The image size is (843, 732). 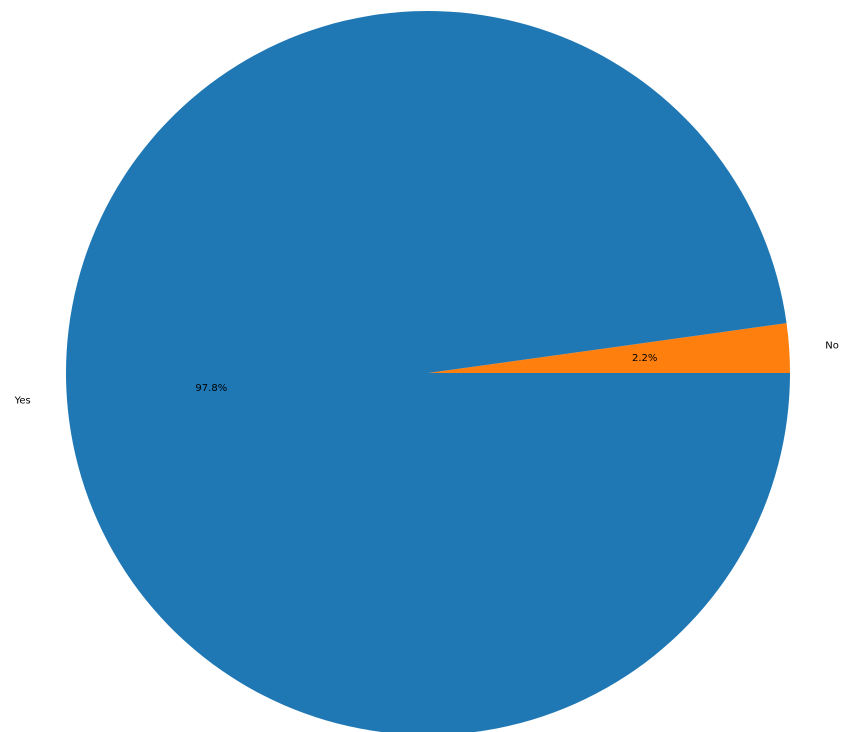 What do you see at coordinates (644, 358) in the screenshot?
I see `percent-label-no: 2.2%` at bounding box center [644, 358].